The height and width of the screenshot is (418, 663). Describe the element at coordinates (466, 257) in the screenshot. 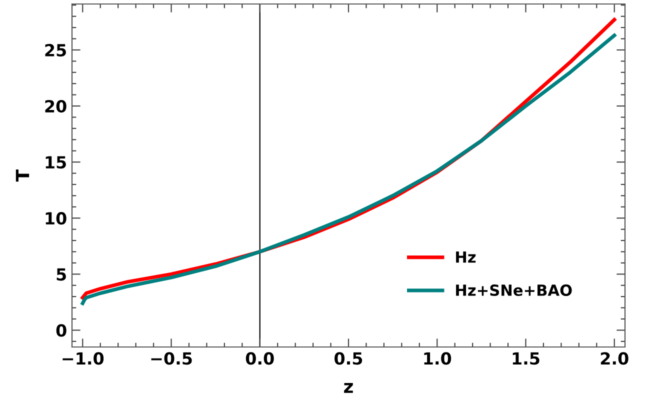

I see `legend-label: Hz` at that location.